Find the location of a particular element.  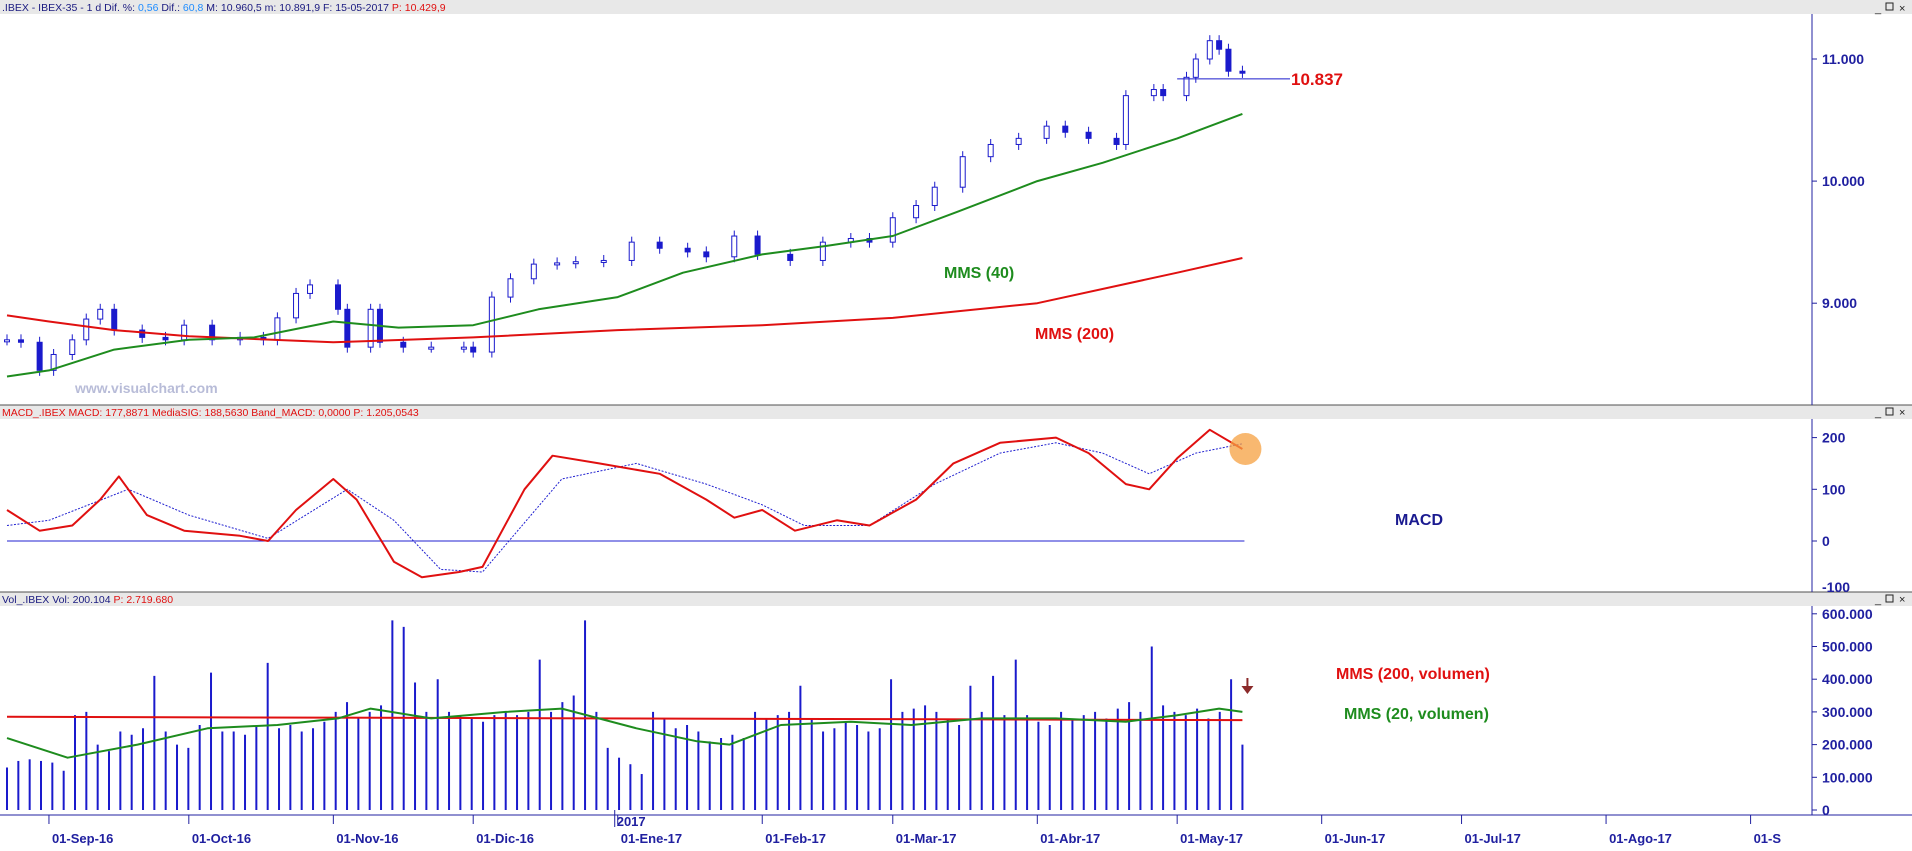

volume-y-tick-label: 300.000 is located at coordinates (1847, 712).